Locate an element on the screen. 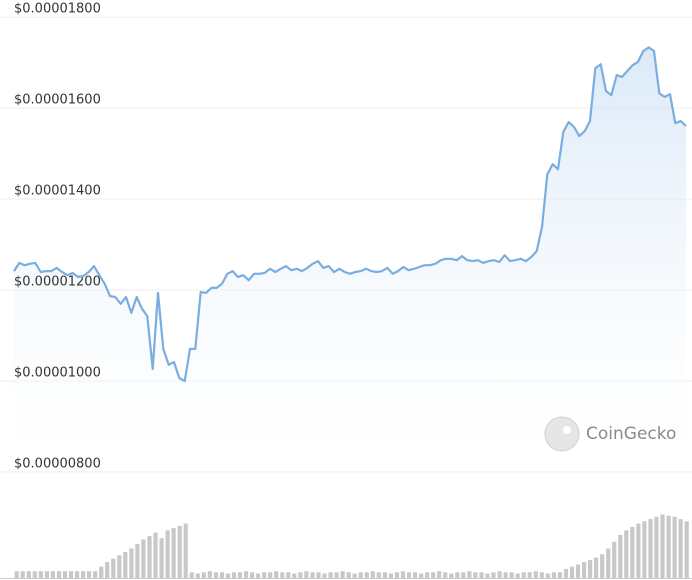  y-tick-label: $0.00001600 is located at coordinates (57, 100).